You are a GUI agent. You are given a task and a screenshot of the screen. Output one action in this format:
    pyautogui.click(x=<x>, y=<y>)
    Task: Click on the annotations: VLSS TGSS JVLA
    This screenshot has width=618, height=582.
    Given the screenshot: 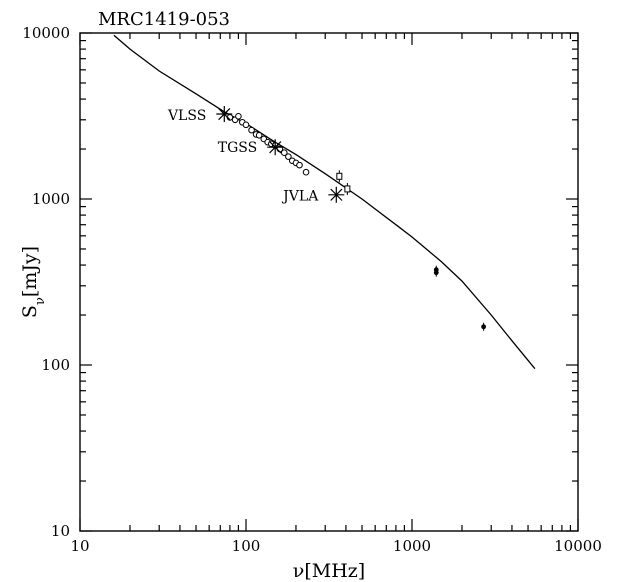 What is the action you would take?
    pyautogui.click(x=243, y=156)
    